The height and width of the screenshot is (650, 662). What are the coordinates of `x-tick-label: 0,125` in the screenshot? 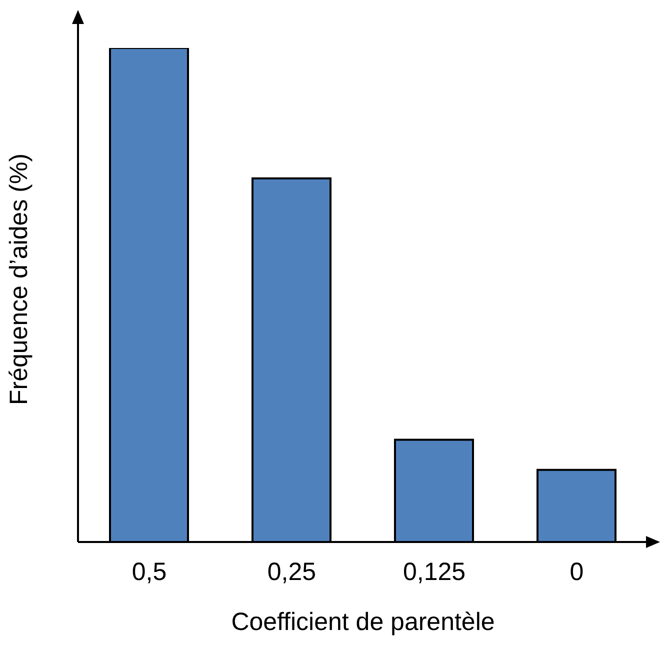 It's located at (434, 572).